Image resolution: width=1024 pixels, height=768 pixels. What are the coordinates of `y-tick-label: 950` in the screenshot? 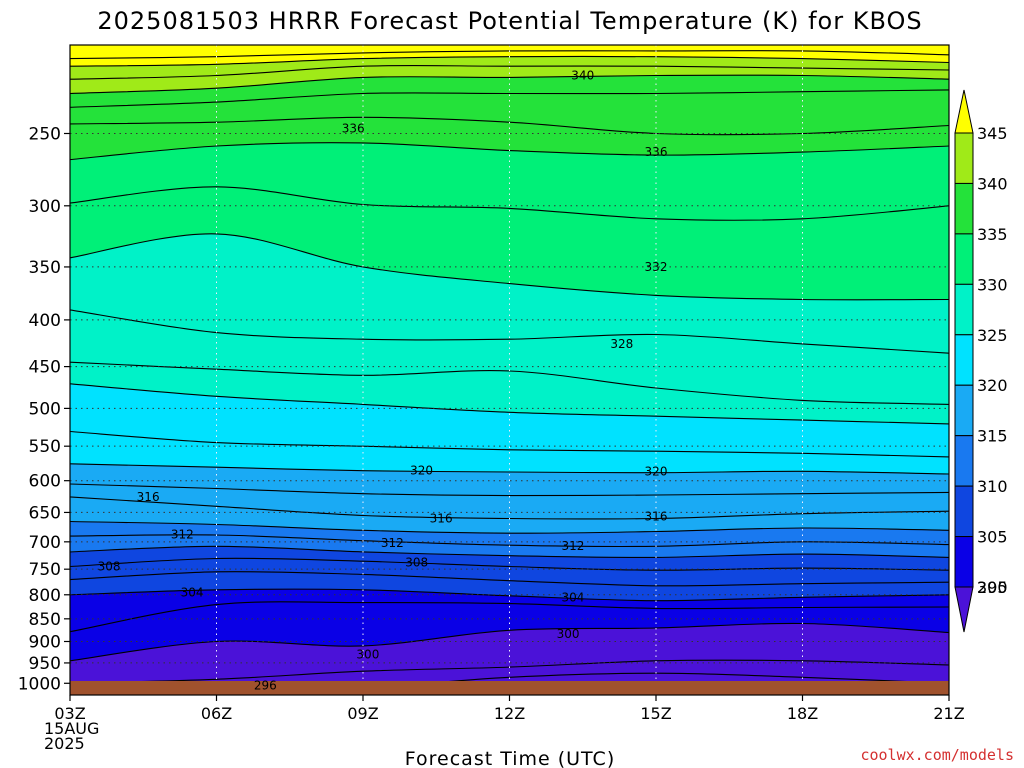 It's located at (45, 664).